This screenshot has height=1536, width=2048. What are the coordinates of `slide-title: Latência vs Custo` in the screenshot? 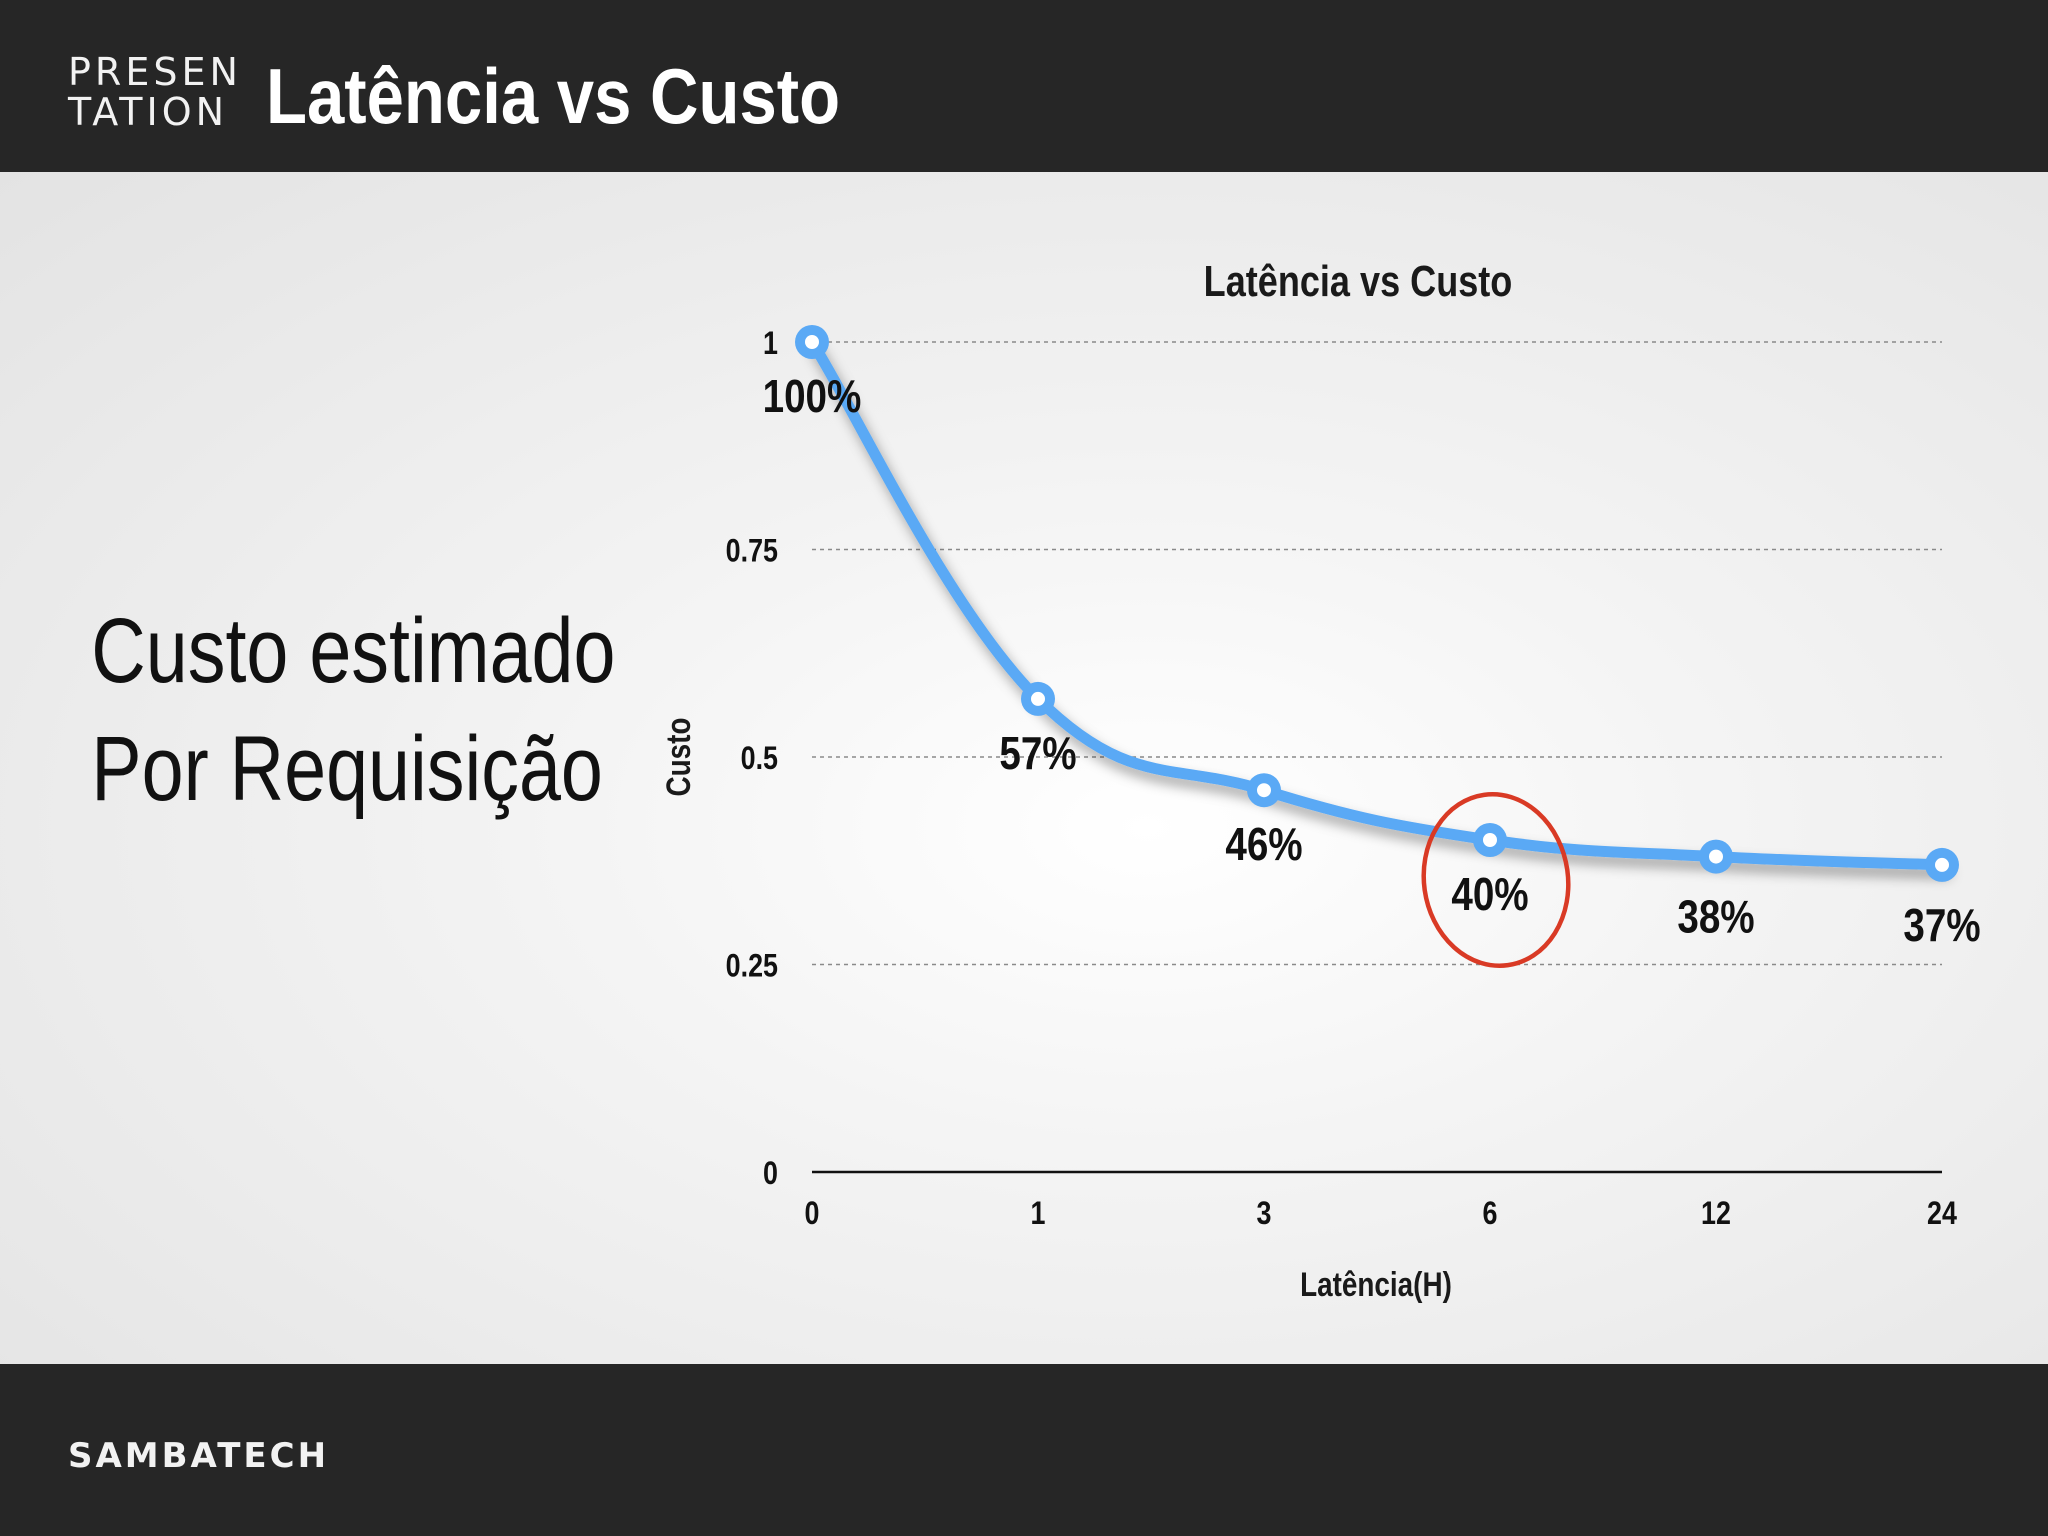 It's located at (553, 96).